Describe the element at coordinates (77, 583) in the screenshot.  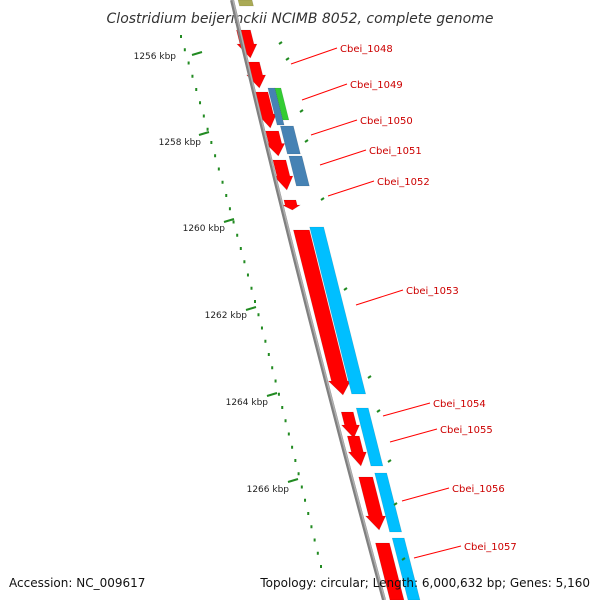
I see `accession-text: Accession: NC_009617` at that location.